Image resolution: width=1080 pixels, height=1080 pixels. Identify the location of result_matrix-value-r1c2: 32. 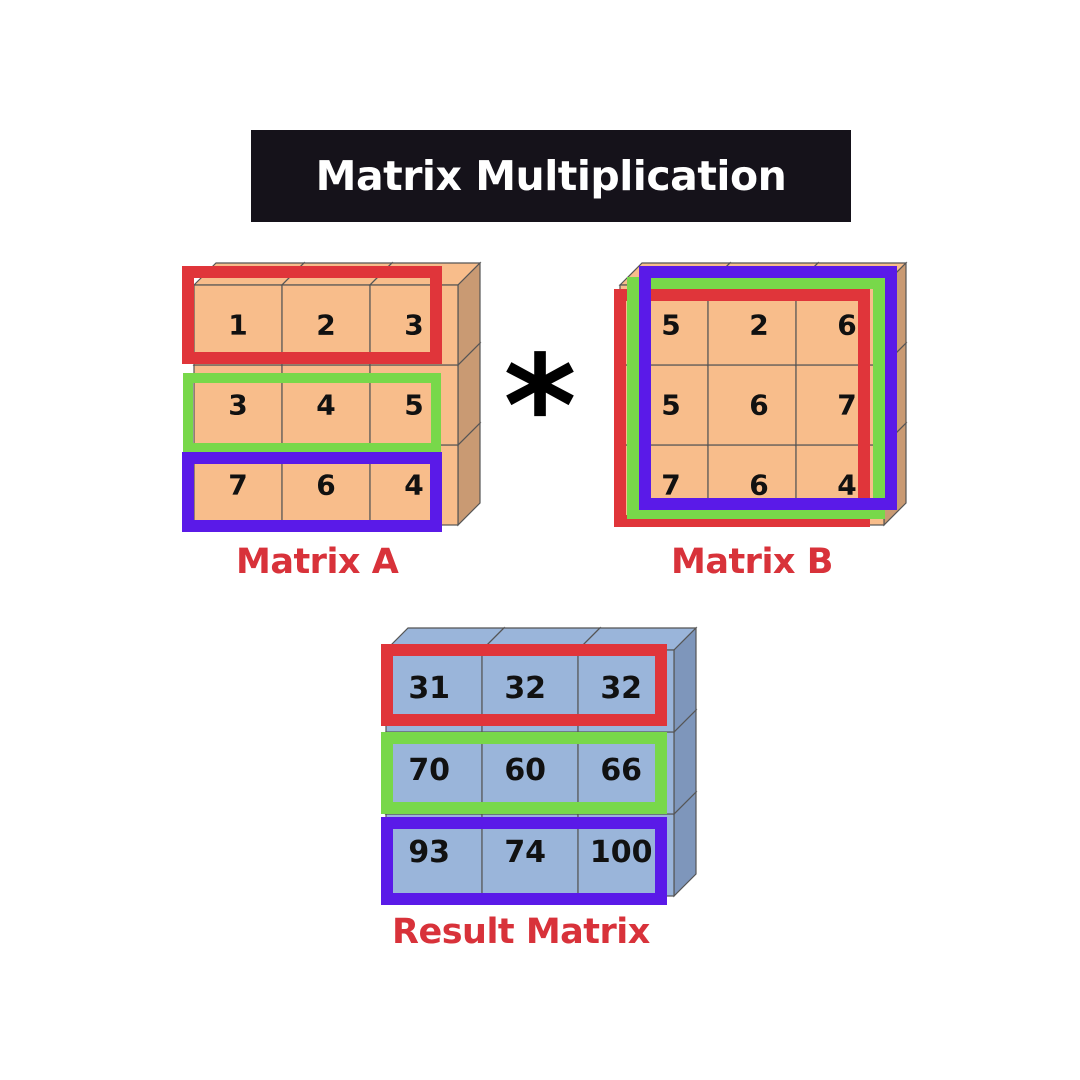
(525, 688).